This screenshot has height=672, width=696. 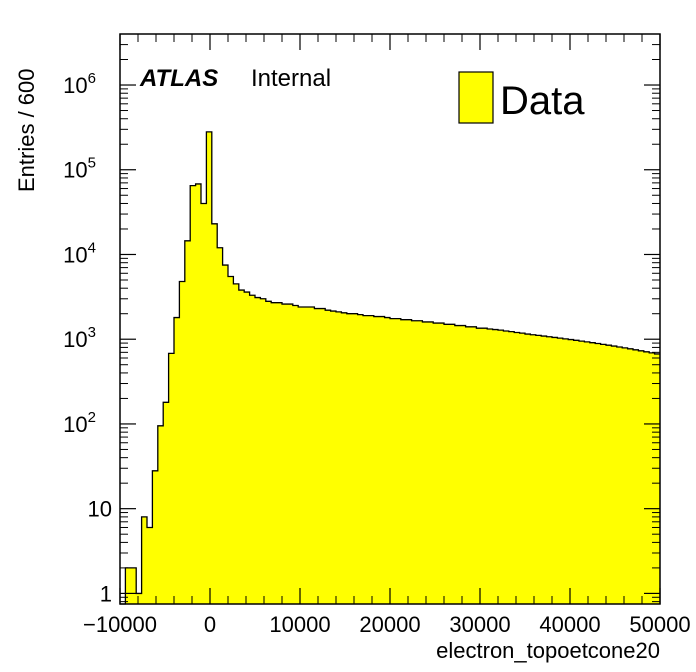 I want to click on y-tick-label: 10⁴, so click(x=79, y=253).